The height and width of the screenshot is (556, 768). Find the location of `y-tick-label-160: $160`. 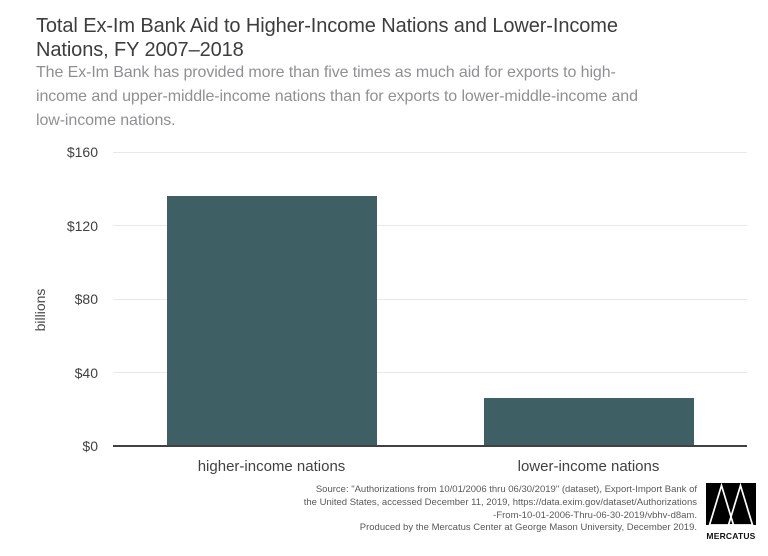

y-tick-label-160: $160 is located at coordinates (82, 152).